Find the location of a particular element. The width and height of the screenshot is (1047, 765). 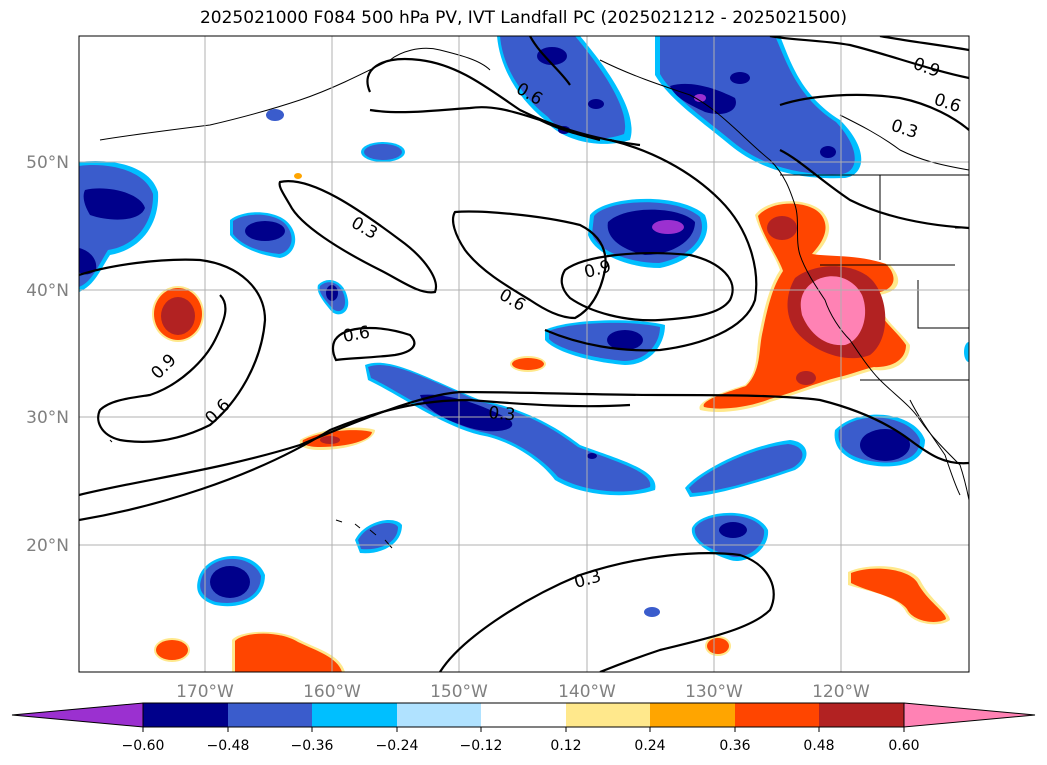

colorbar-tick-3: −0.36 is located at coordinates (312, 746).